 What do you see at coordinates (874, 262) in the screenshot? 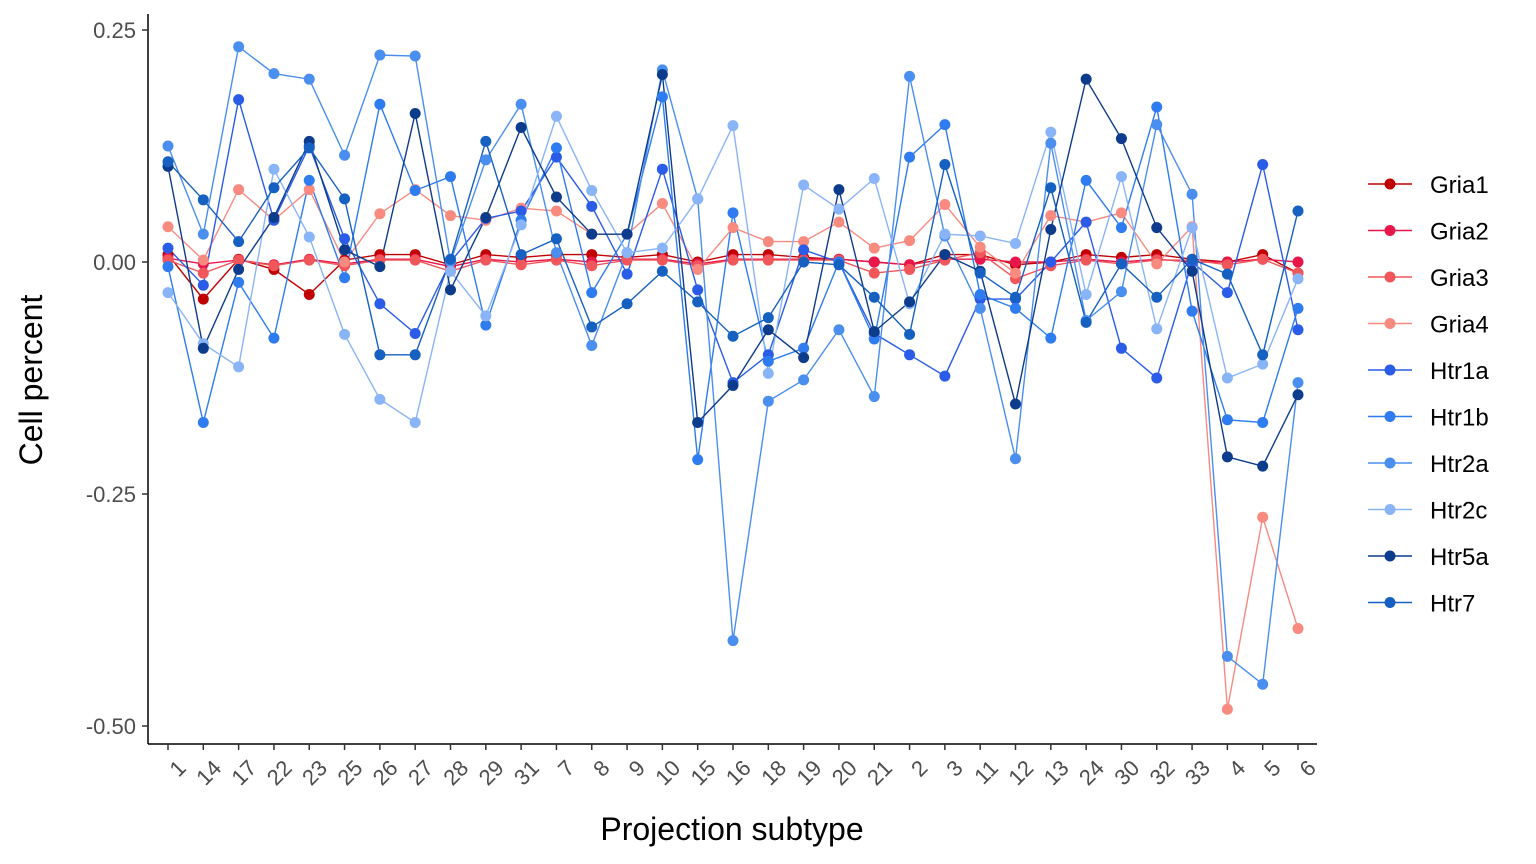
I see `data-point-gria2` at bounding box center [874, 262].